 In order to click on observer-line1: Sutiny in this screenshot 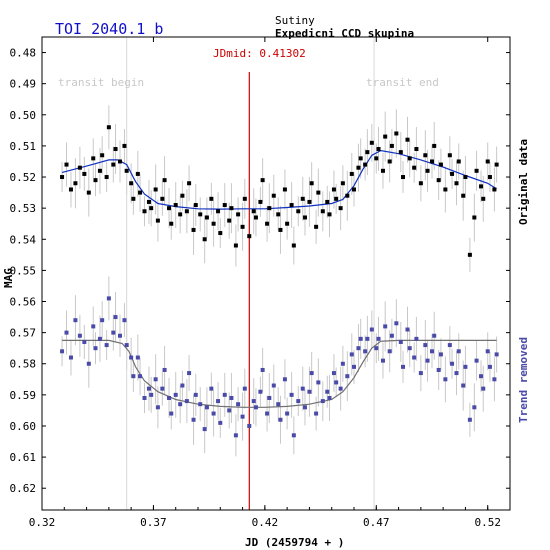, I will do `click(295, 20)`.